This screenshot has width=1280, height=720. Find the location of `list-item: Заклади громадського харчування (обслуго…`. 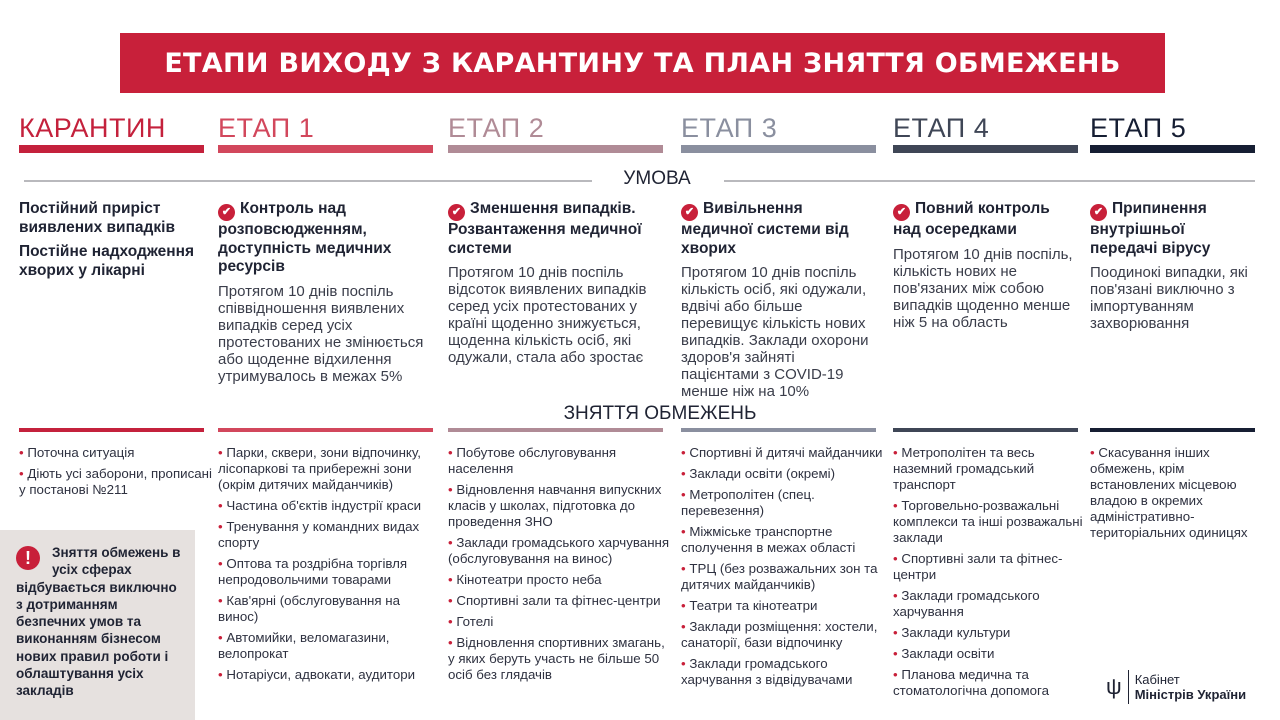

list-item: Заклади громадського харчування (обслуго… is located at coordinates (560, 551).